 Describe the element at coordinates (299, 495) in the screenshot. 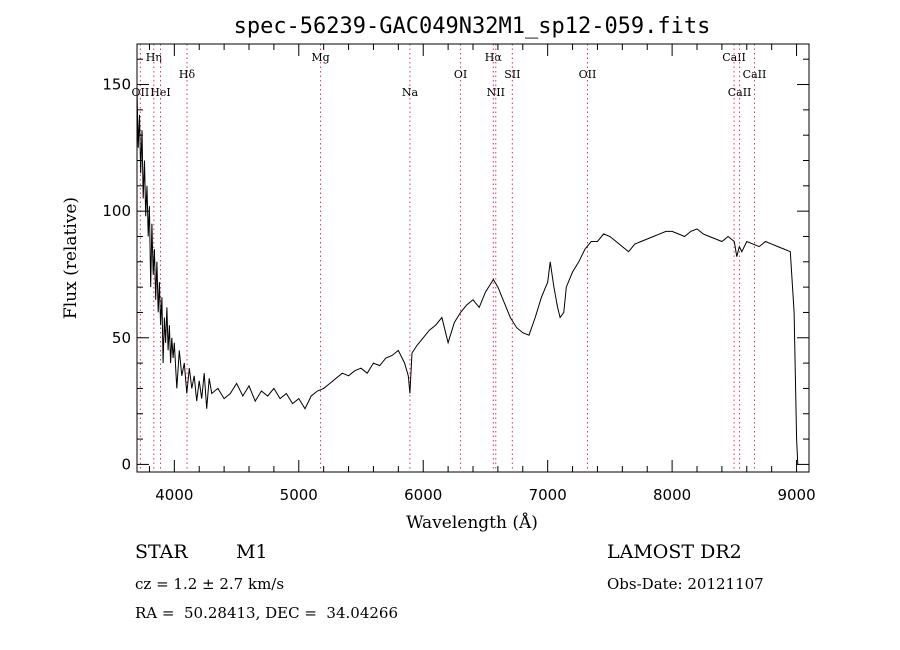

I see `x-tick-label-1: 5000` at that location.